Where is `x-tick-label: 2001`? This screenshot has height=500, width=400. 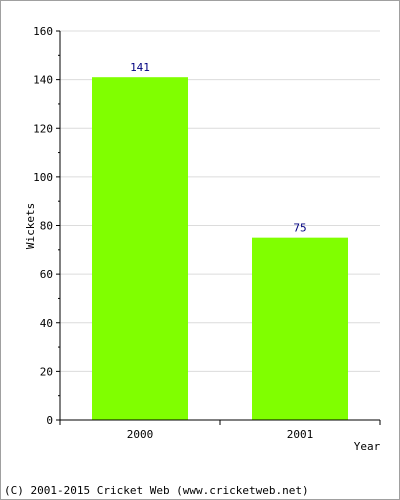 x-tick-label: 2001 is located at coordinates (300, 434).